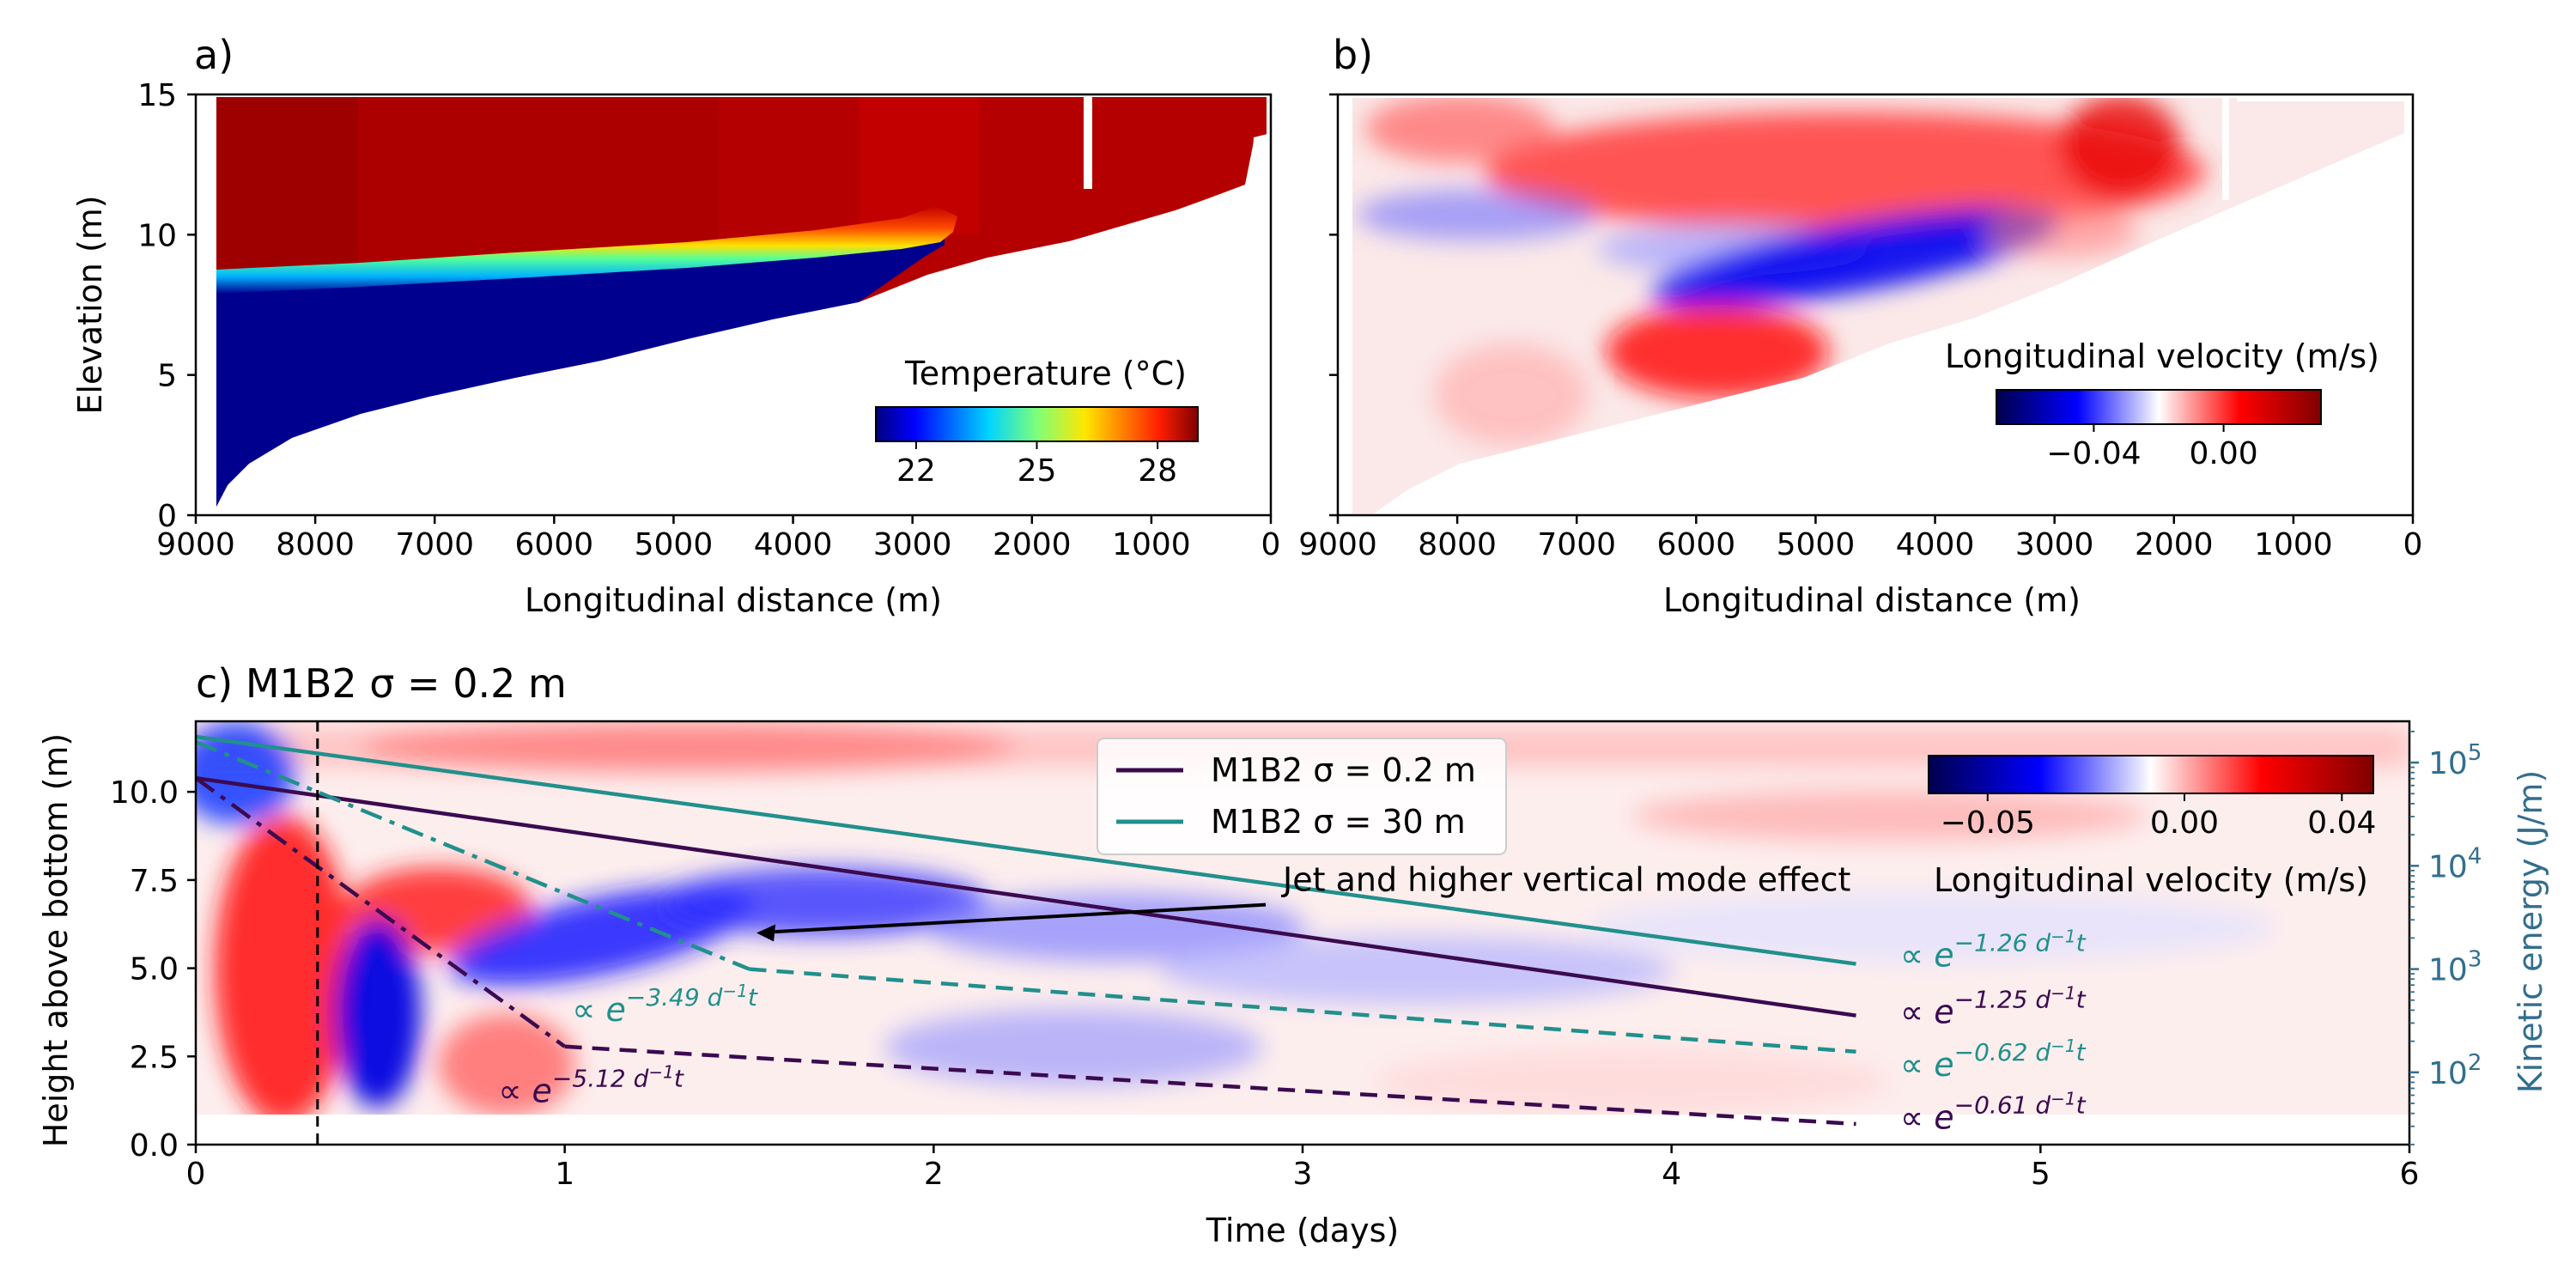  What do you see at coordinates (1017, 918) in the screenshot?
I see `annotation-arrow-shaft` at bounding box center [1017, 918].